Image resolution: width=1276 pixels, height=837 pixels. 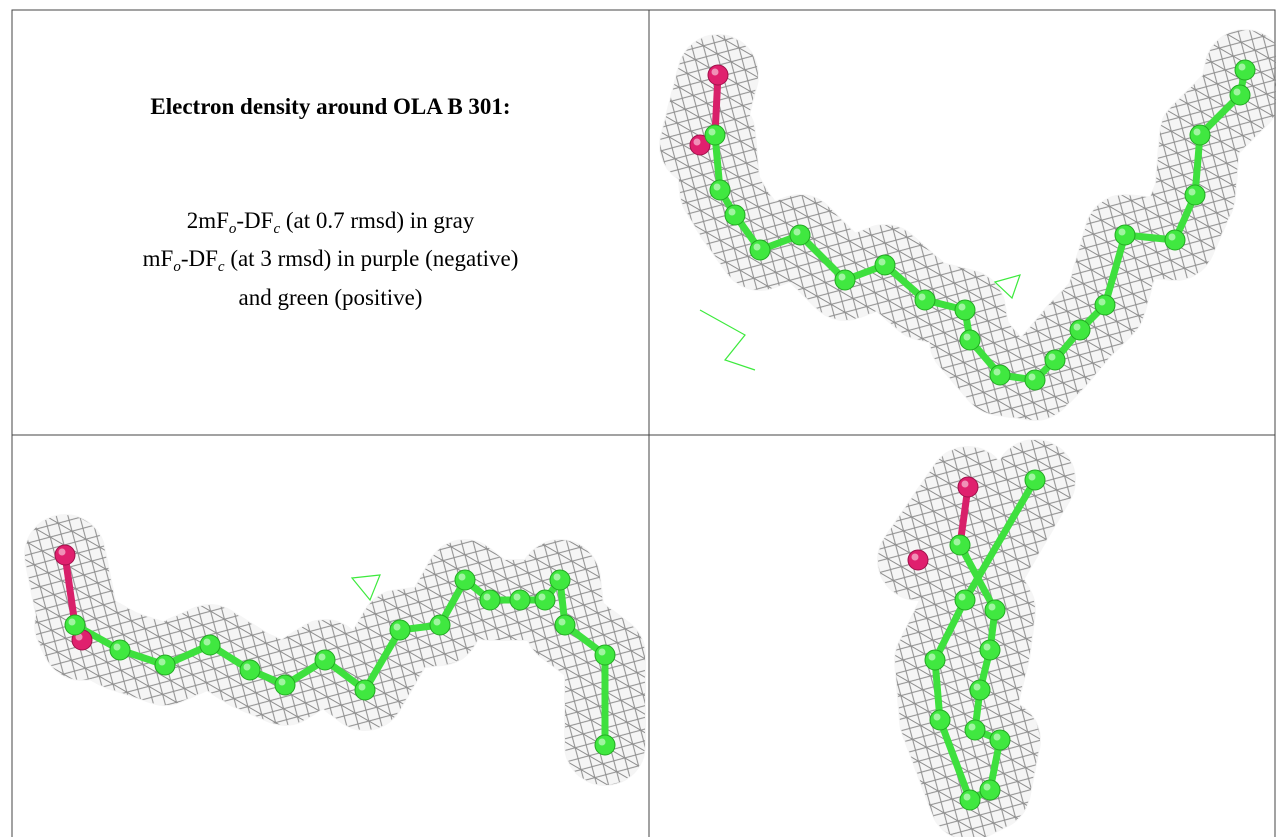 I want to click on title: Electron density around OLA B 301:, so click(x=330, y=106).